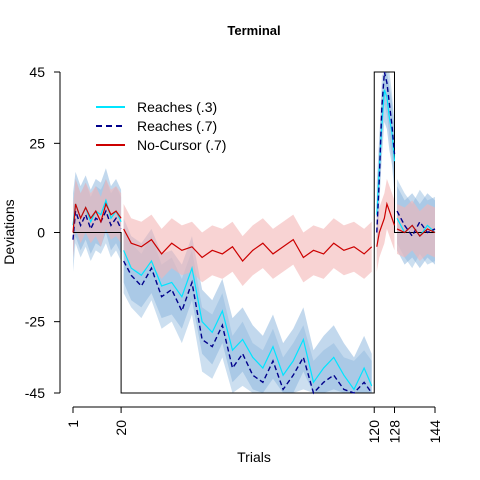  What do you see at coordinates (177, 107) in the screenshot?
I see `legend-label-0: Reaches (.3)` at bounding box center [177, 107].